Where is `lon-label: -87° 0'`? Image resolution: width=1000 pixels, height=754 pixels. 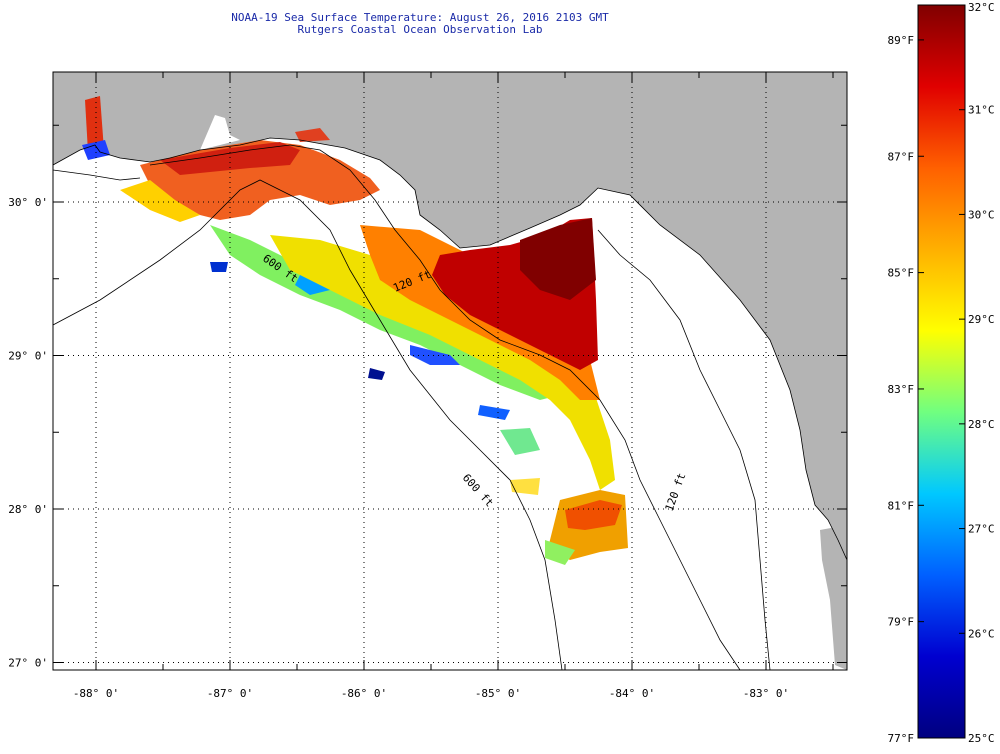
lon-label: -87° 0' is located at coordinates (230, 693).